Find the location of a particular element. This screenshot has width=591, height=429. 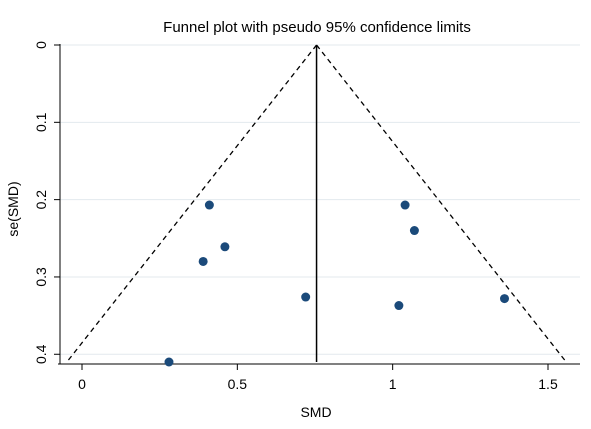

x-tick-label: 1.5 is located at coordinates (548, 384).